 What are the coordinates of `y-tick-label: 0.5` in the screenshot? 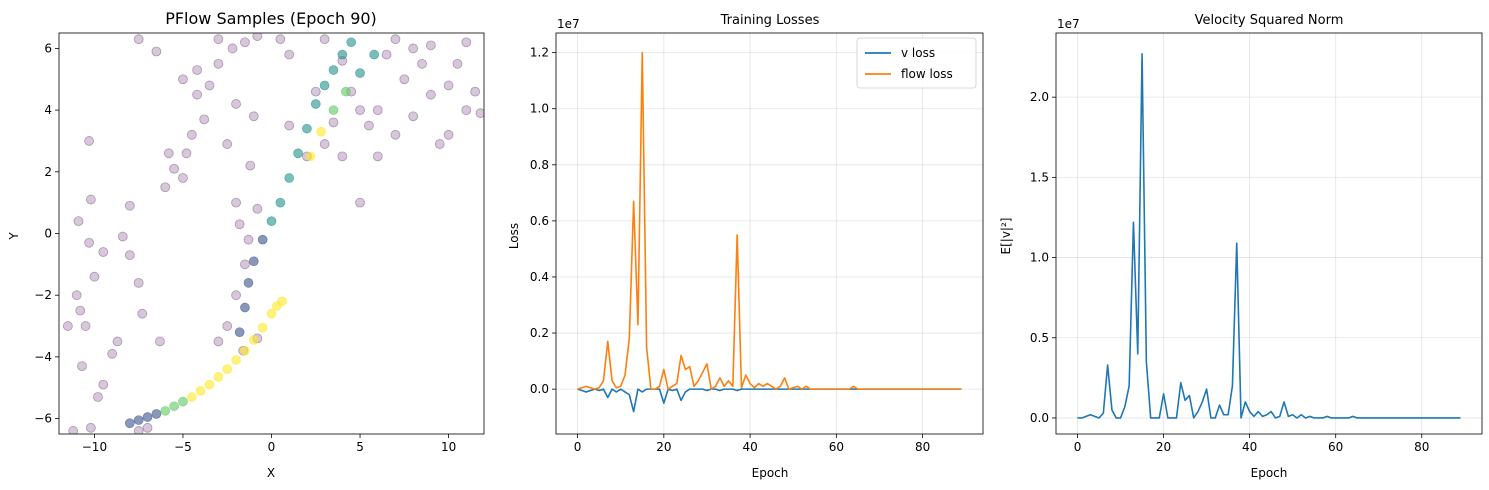 It's located at (1039, 338).